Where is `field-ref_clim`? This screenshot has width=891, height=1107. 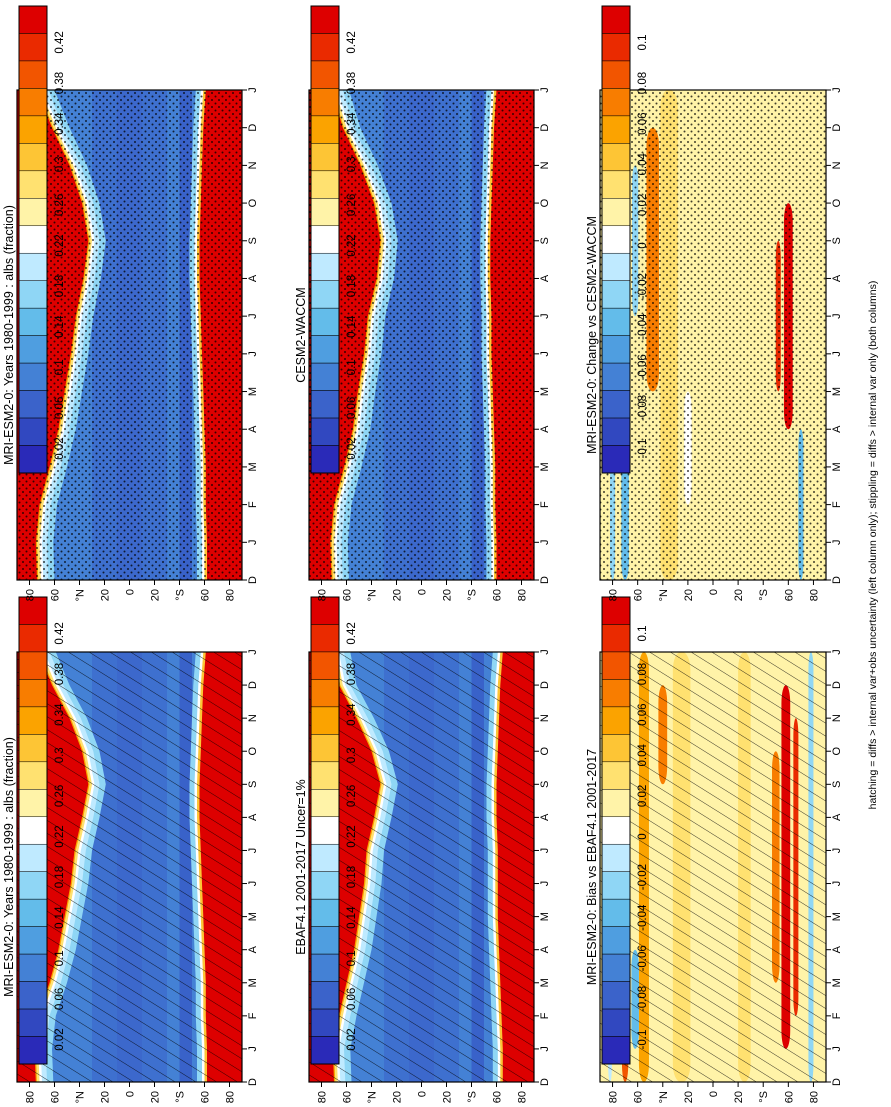 field-ref_clim is located at coordinates (129, 335).